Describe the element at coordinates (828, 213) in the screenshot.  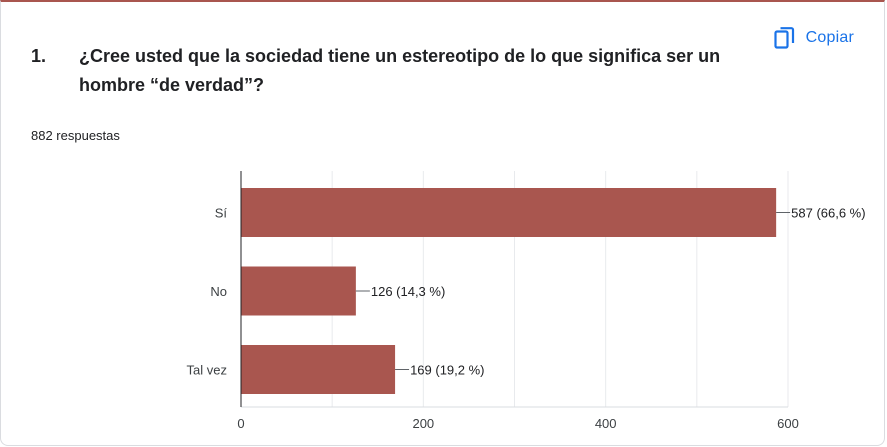
I see `data-label: 587 (66,6 %)` at that location.